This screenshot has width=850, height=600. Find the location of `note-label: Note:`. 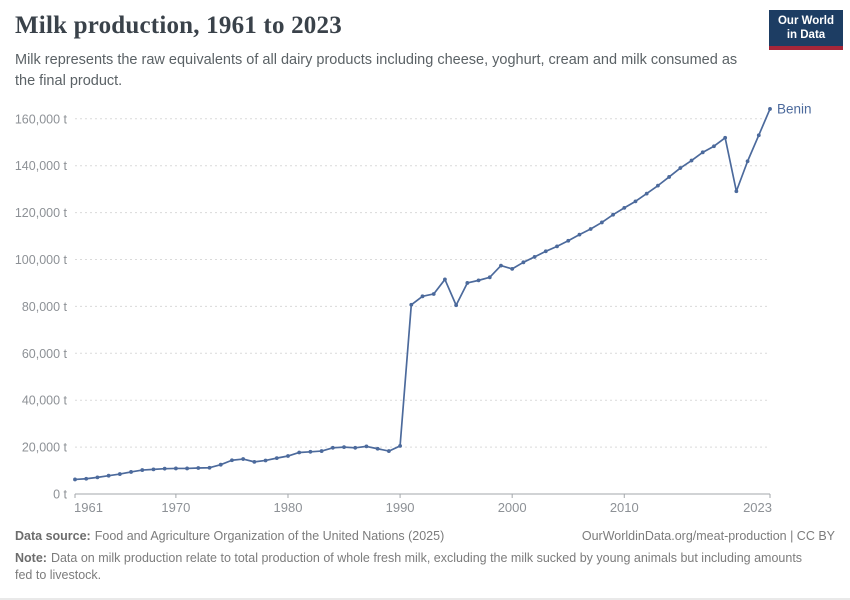

note-label: Note: is located at coordinates (31, 558).